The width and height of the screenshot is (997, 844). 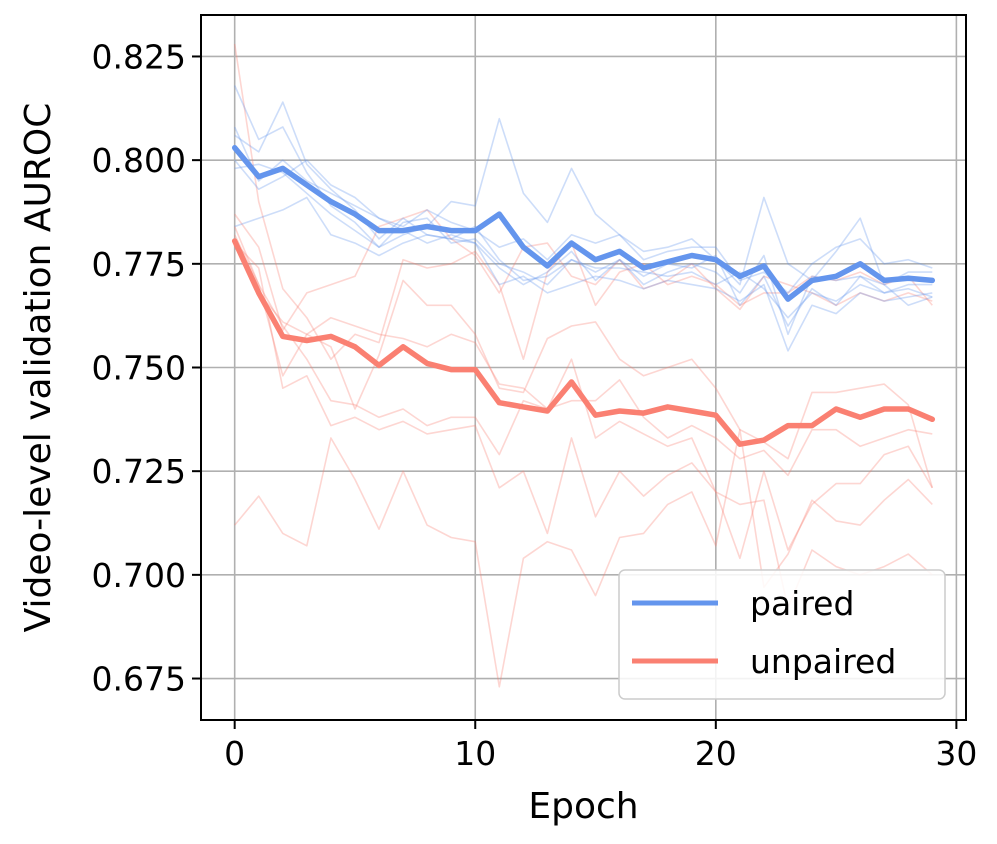 I want to click on legend-label-unpaired: unpaired, so click(x=823, y=661).